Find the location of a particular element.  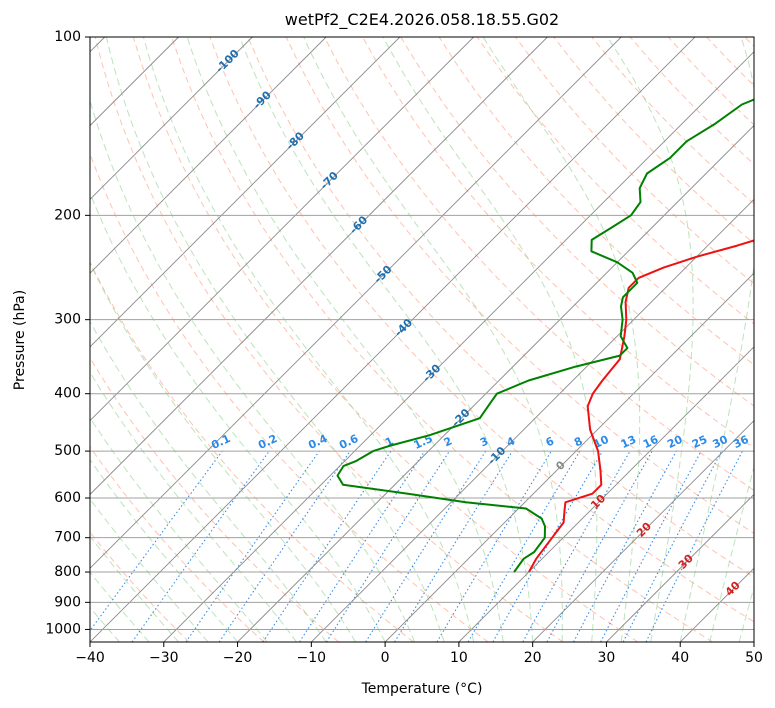

dry-adiabat-label: -100 is located at coordinates (227, 61).